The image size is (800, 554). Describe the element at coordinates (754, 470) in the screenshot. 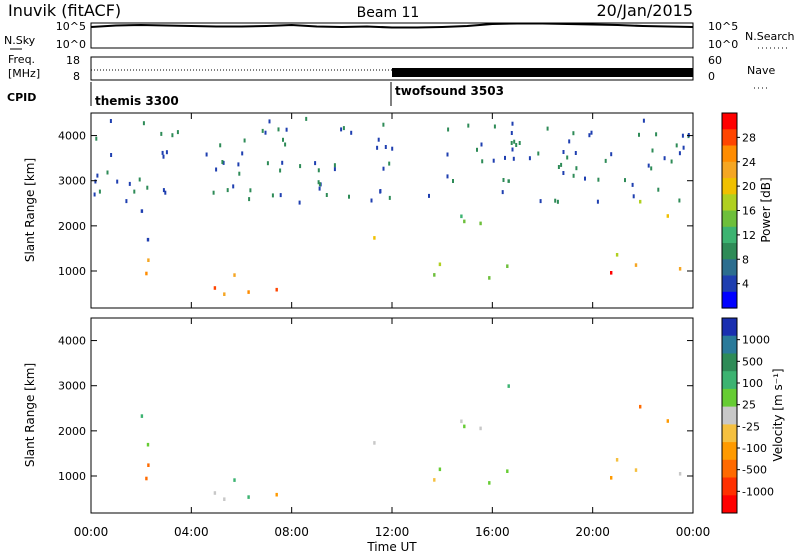

I see `colorbar-label: -500` at that location.